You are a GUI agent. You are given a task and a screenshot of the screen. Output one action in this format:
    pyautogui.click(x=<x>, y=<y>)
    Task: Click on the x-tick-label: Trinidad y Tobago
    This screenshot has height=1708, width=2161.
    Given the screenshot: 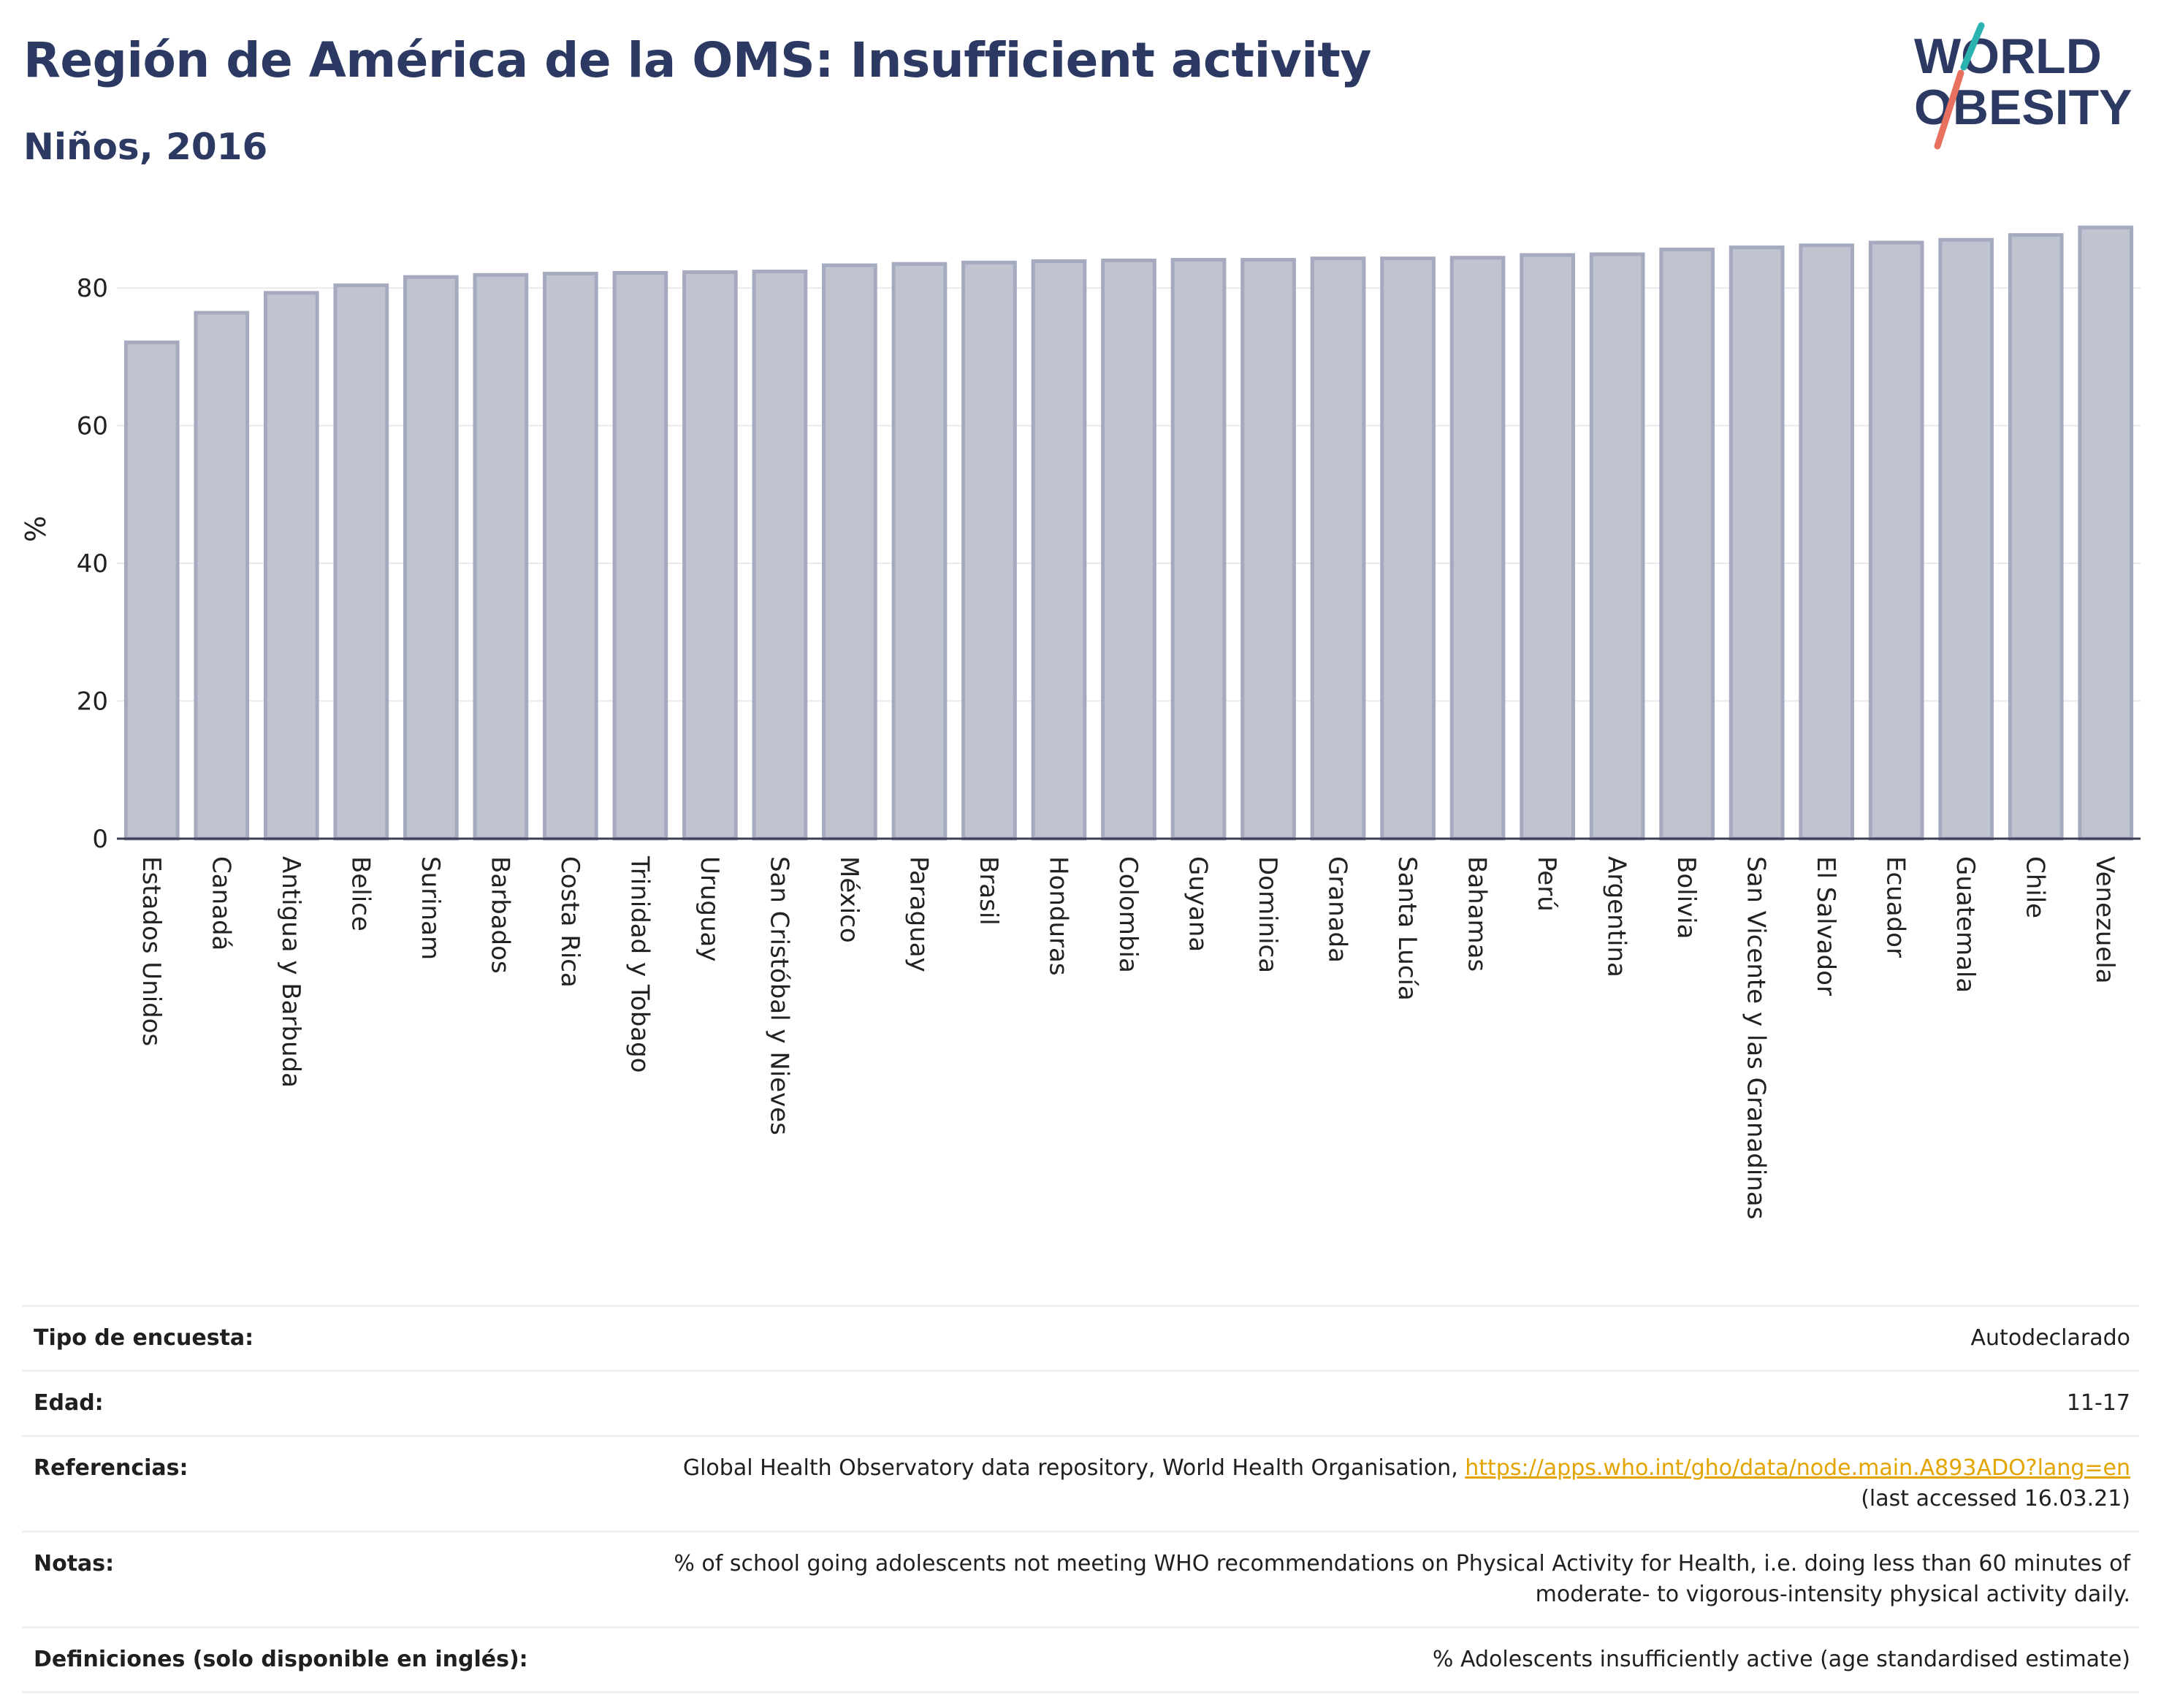 What is the action you would take?
    pyautogui.click(x=639, y=964)
    